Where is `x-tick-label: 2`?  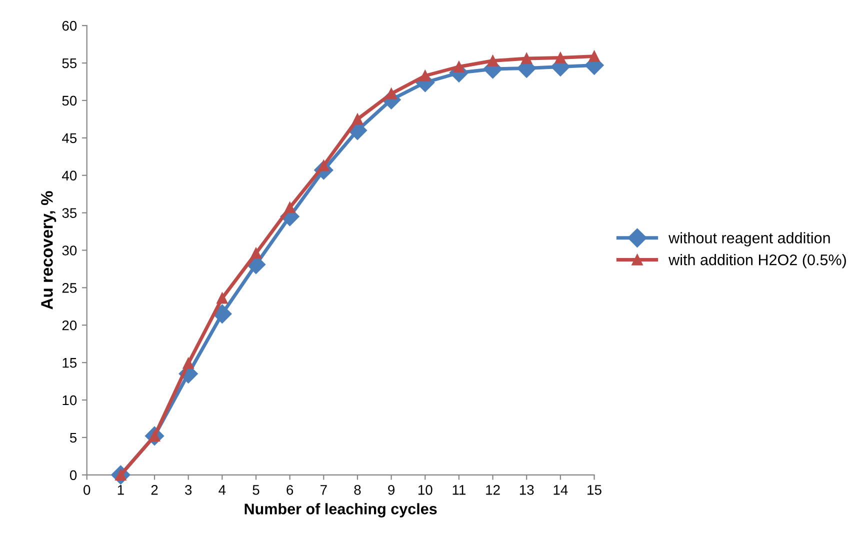 x-tick-label: 2 is located at coordinates (154, 490).